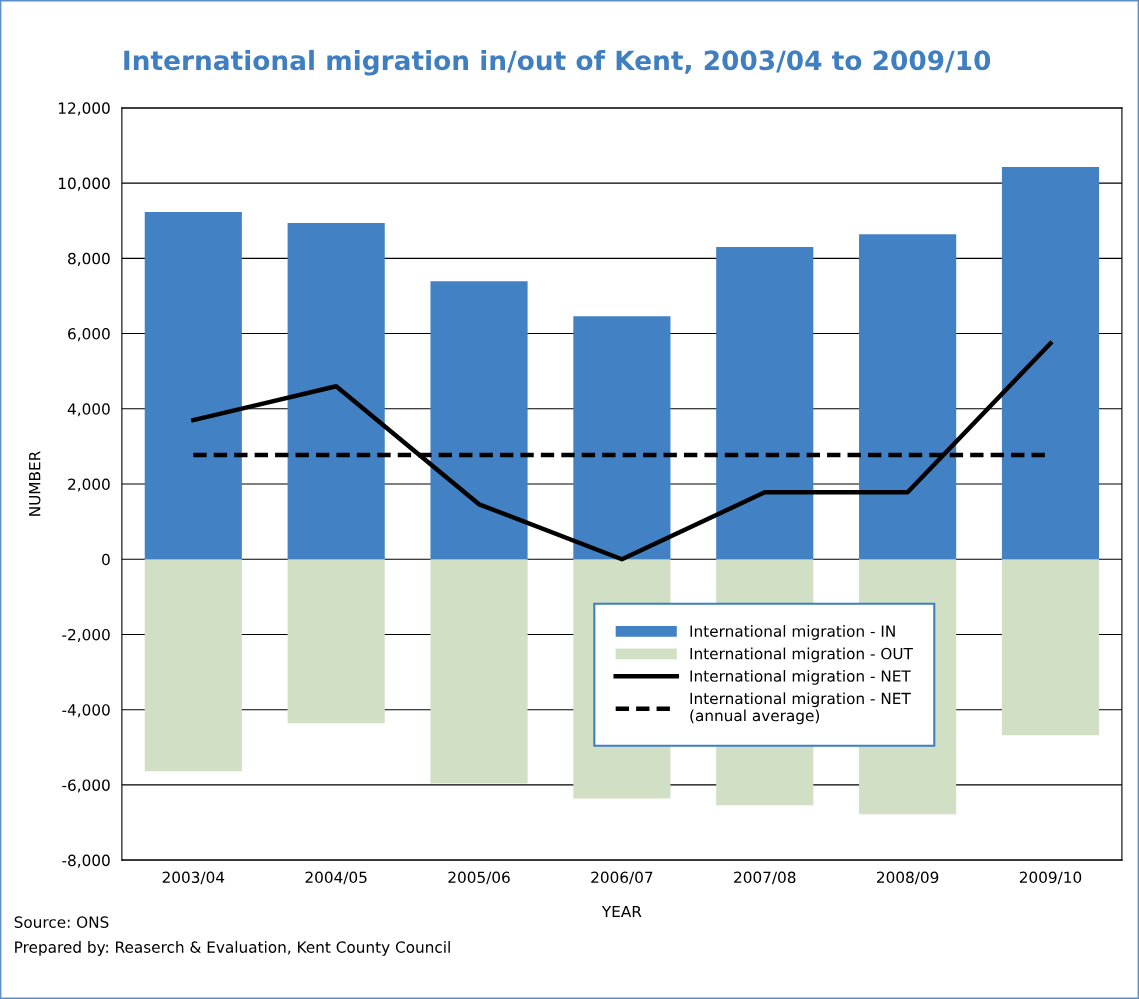  Describe the element at coordinates (35, 483) in the screenshot. I see `y-axis-title: NUMBER` at that location.